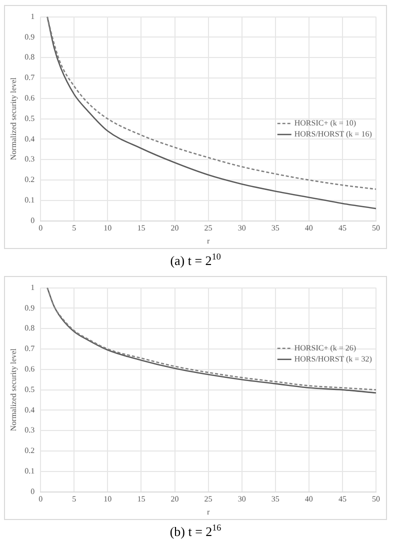 This screenshot has width=393, height=550. I want to click on legend-label: HORSIC+ (k = 10), so click(325, 123).